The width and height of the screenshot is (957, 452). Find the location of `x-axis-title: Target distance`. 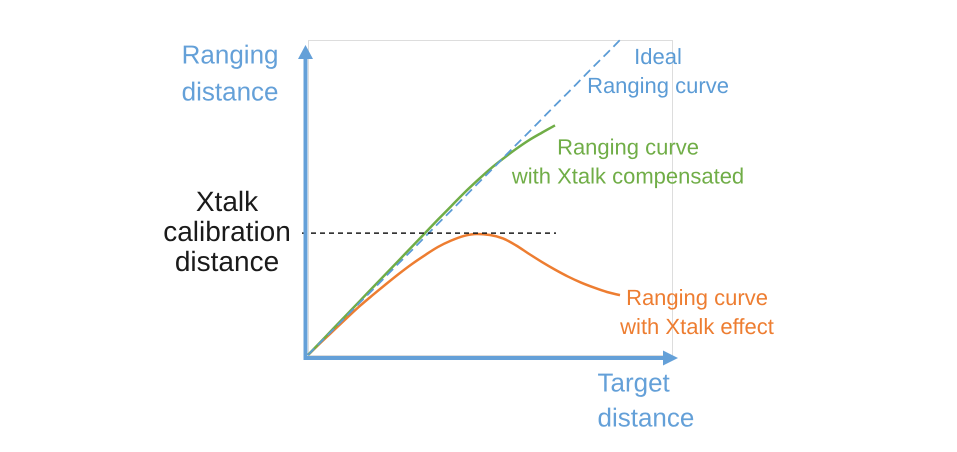

x-axis-title: Target distance is located at coordinates (646, 400).